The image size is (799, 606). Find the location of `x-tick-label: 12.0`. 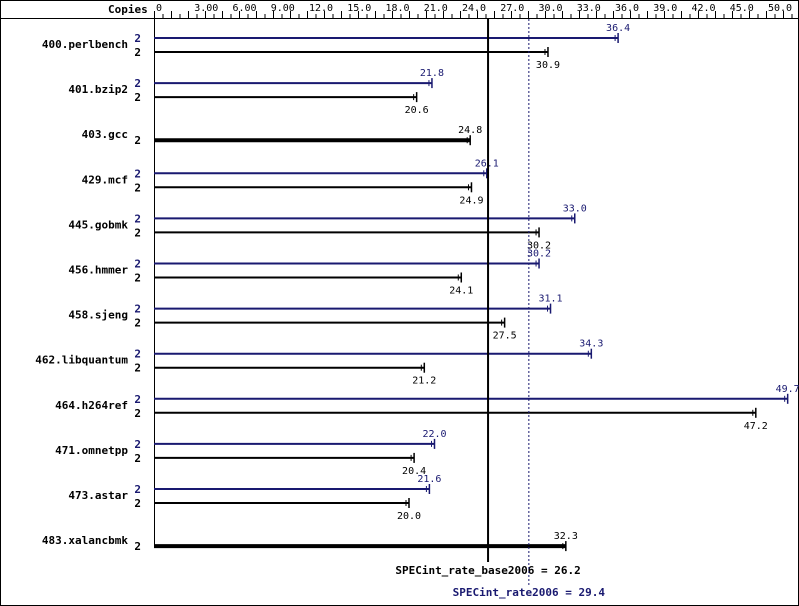

x-tick-label: 12.0 is located at coordinates (321, 8).